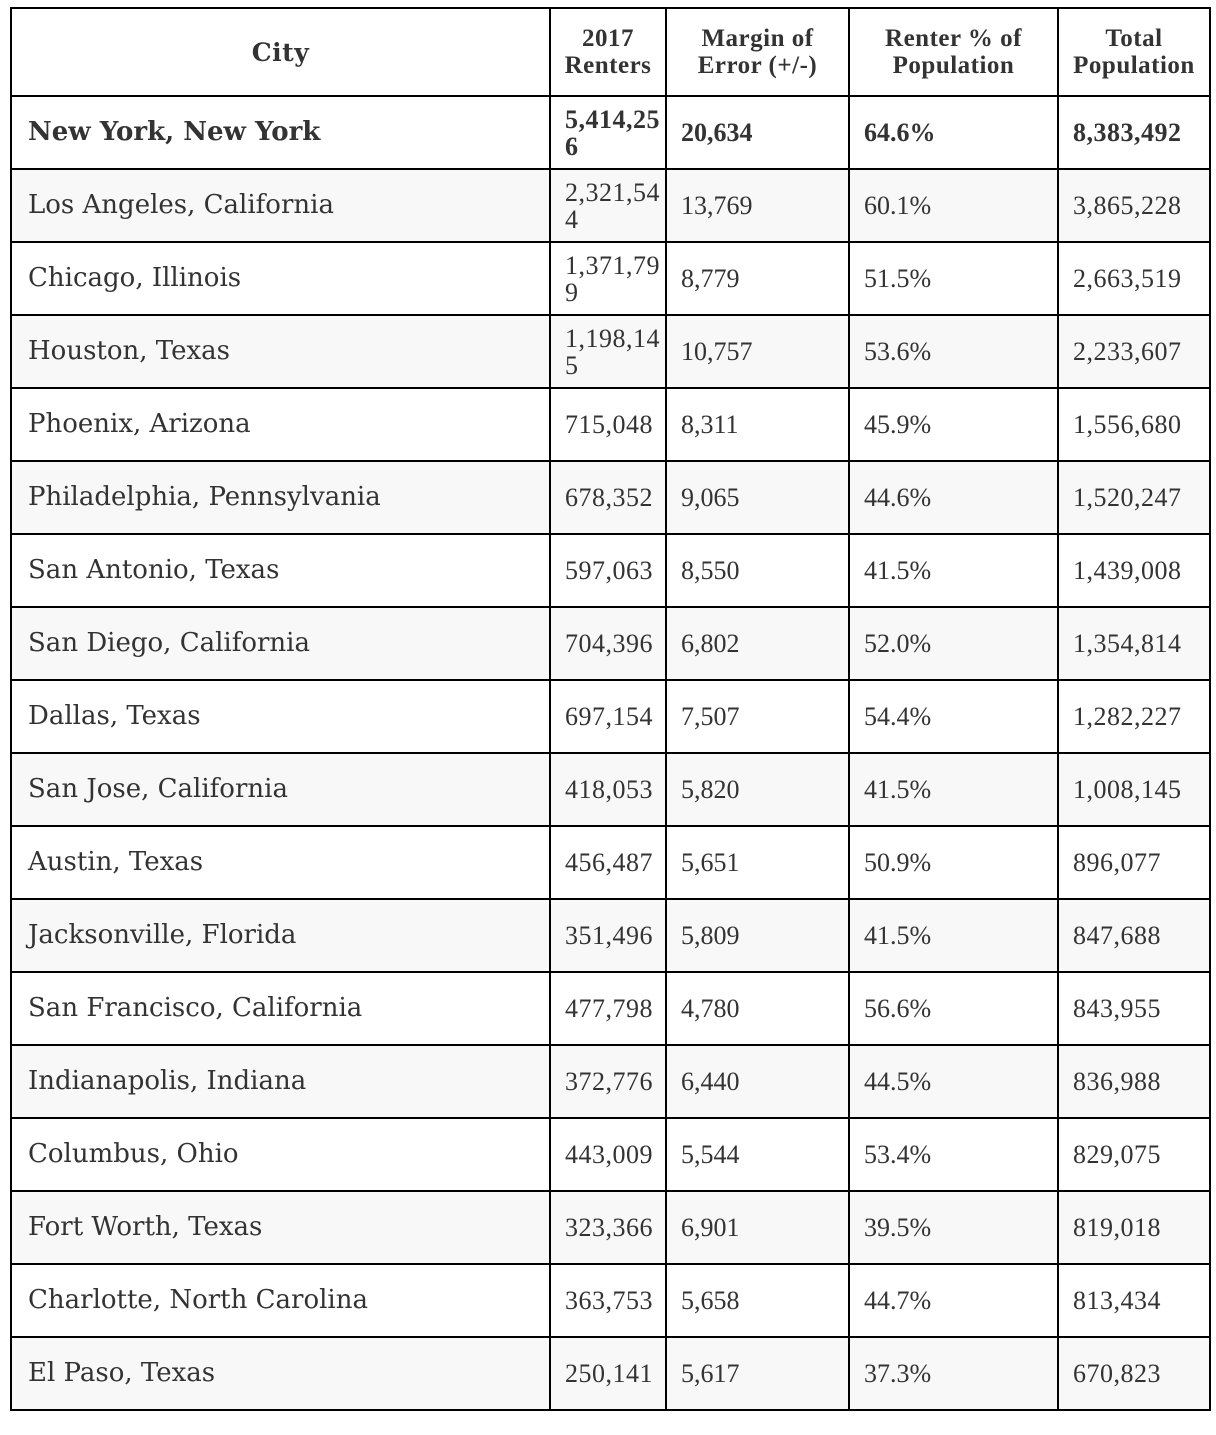 Image resolution: width=1216 pixels, height=1435 pixels. I want to click on cell-renters: 250,141, so click(608, 1373).